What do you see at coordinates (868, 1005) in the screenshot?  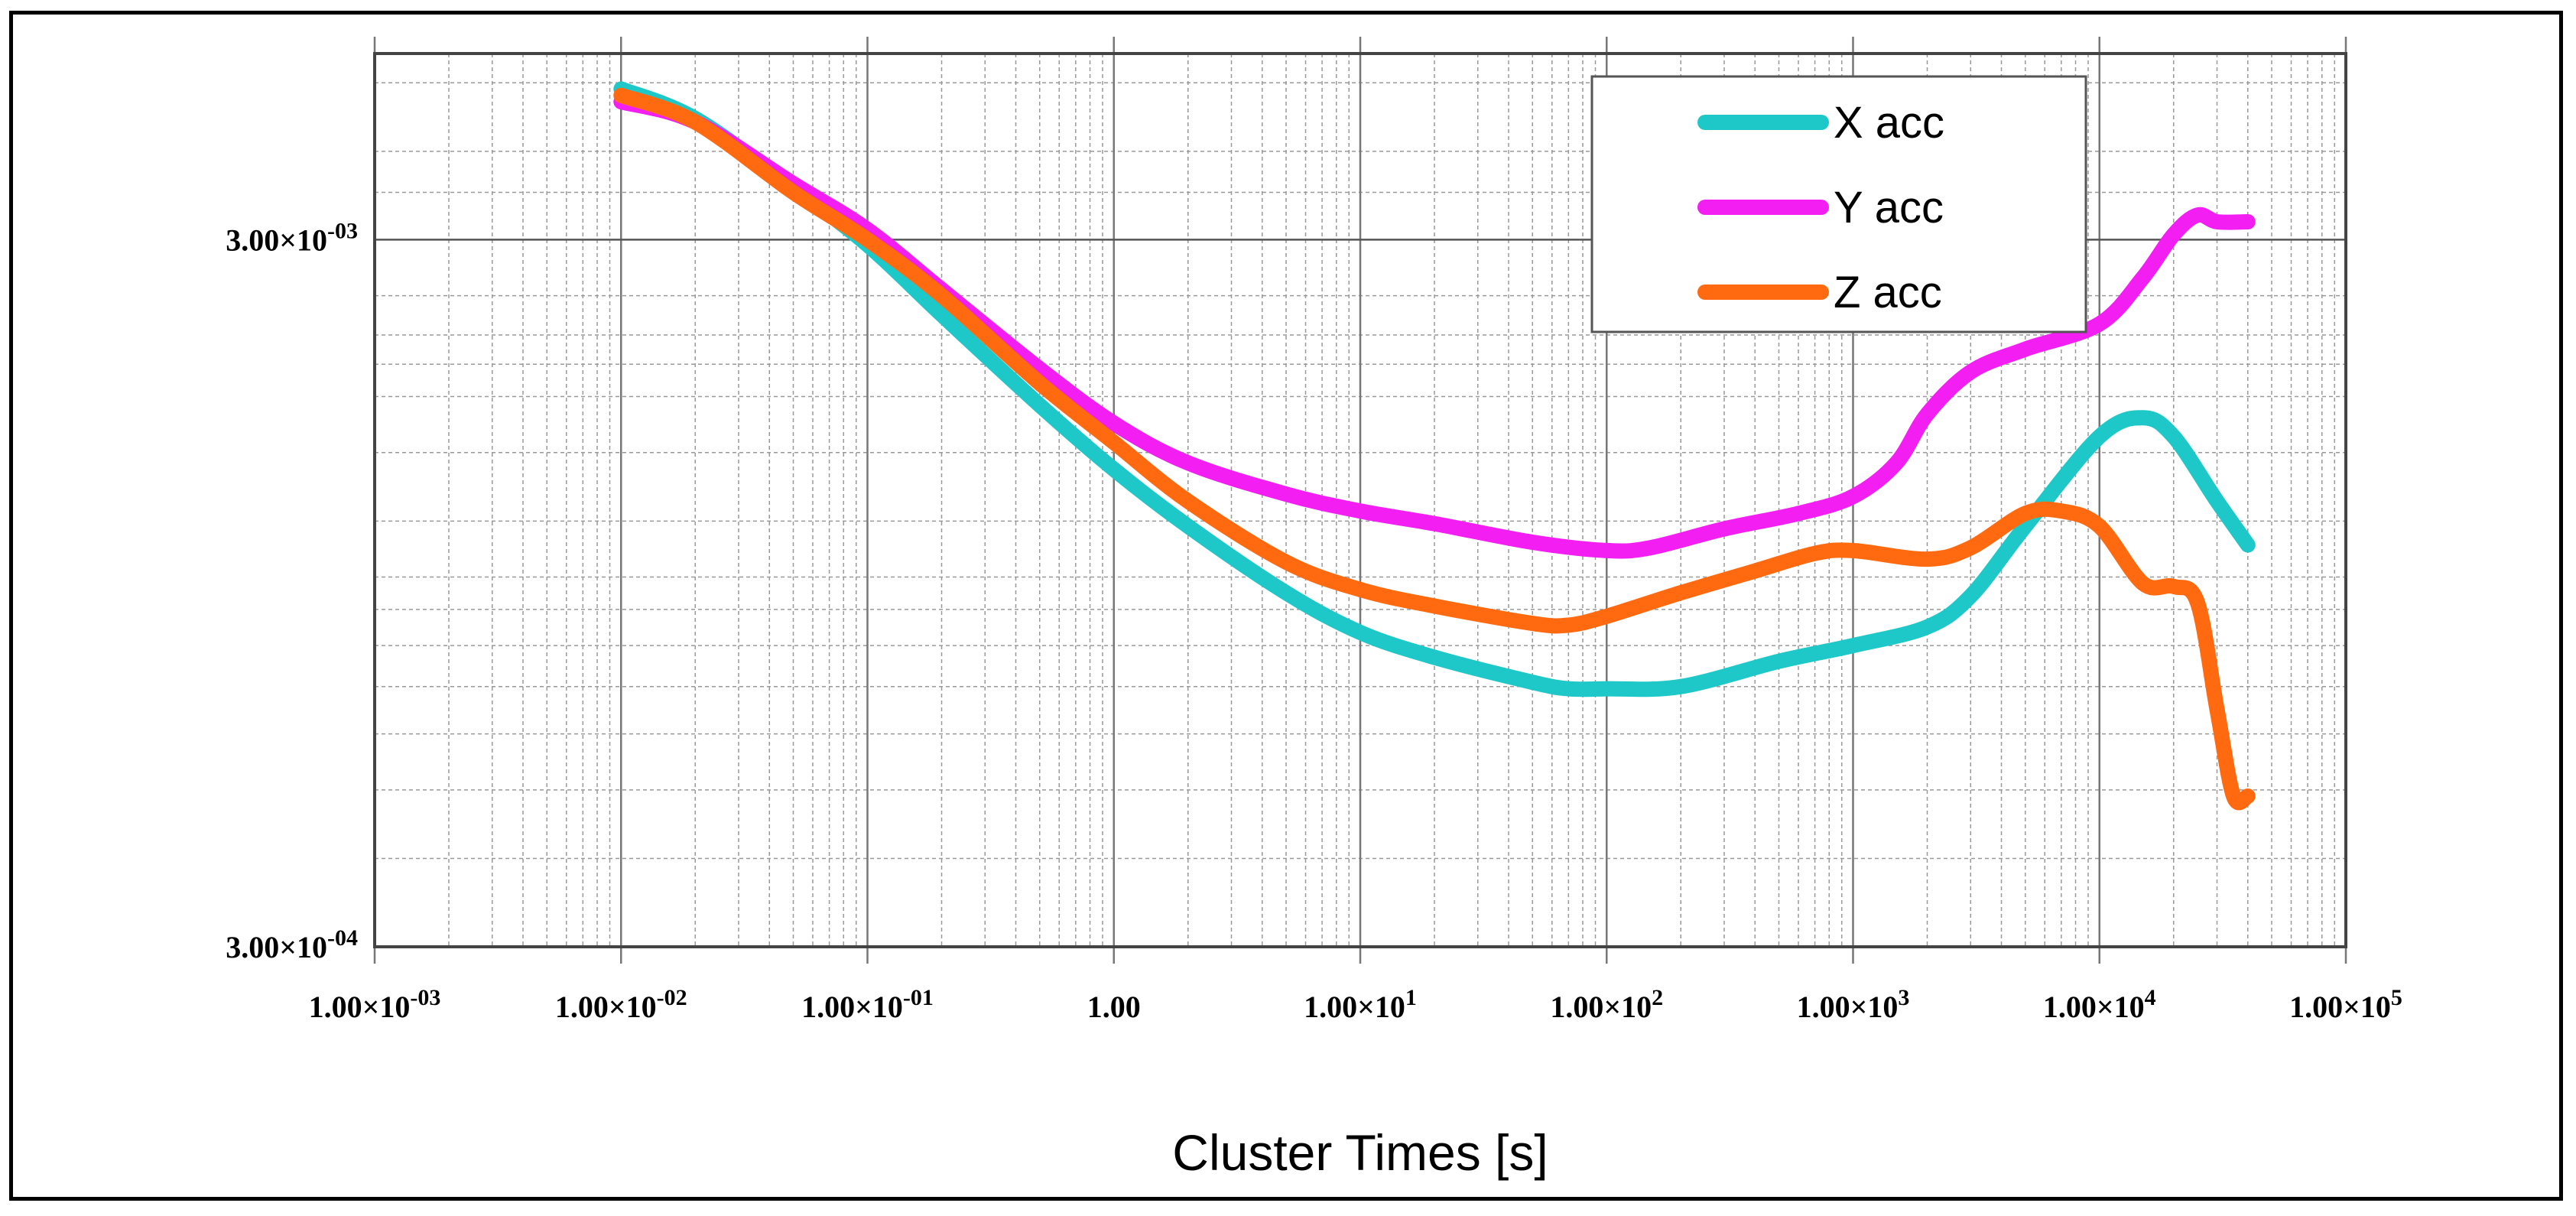 I see `x-tick-label: 1.00×10-01` at bounding box center [868, 1005].